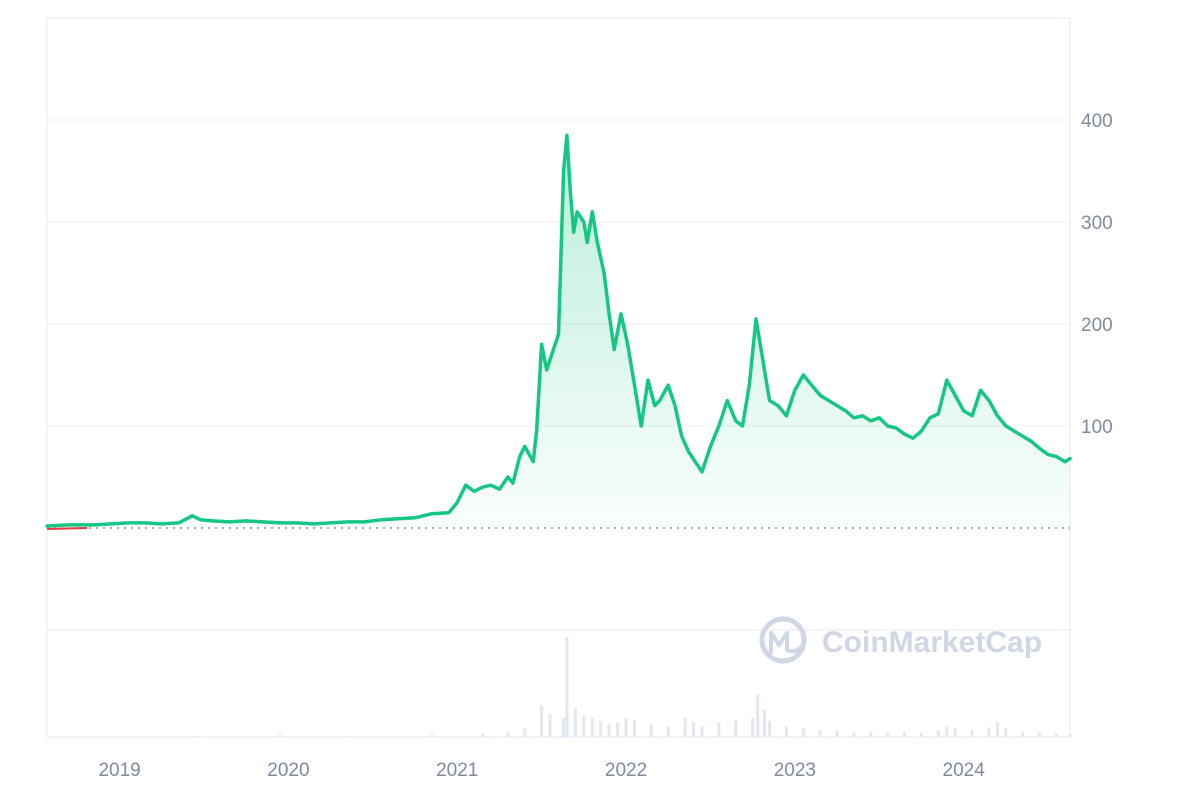  Describe the element at coordinates (119, 770) in the screenshot. I see `x-tick-label: 2019` at that location.